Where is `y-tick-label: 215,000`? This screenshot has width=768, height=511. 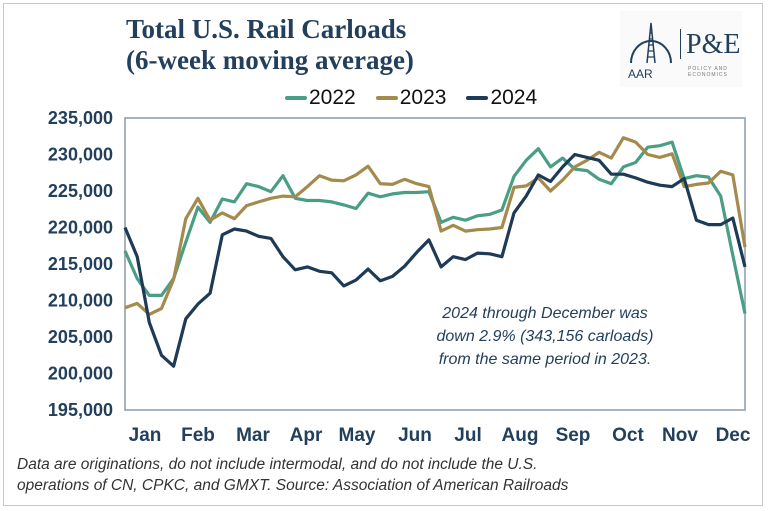
y-tick-label: 215,000 is located at coordinates (80, 264).